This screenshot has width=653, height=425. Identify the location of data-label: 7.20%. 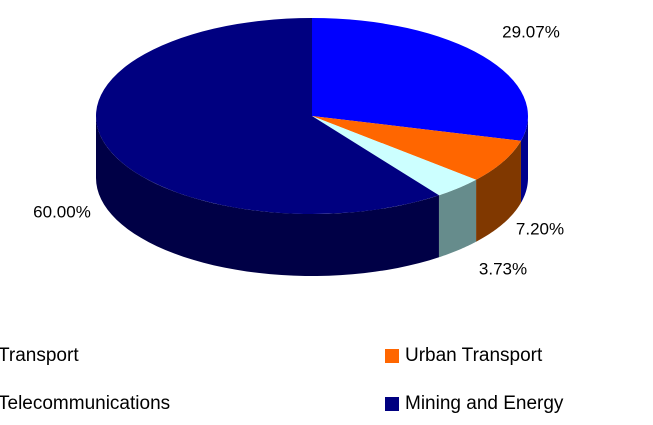
(540, 228).